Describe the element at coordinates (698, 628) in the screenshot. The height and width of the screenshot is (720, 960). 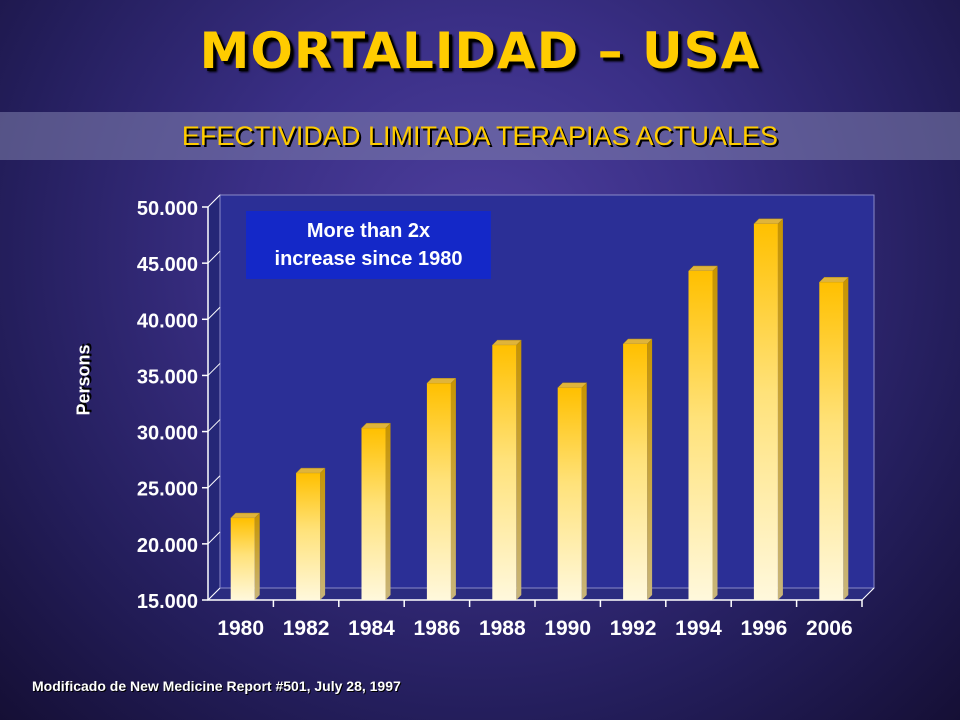
I see `x-tick-label: 1994` at that location.